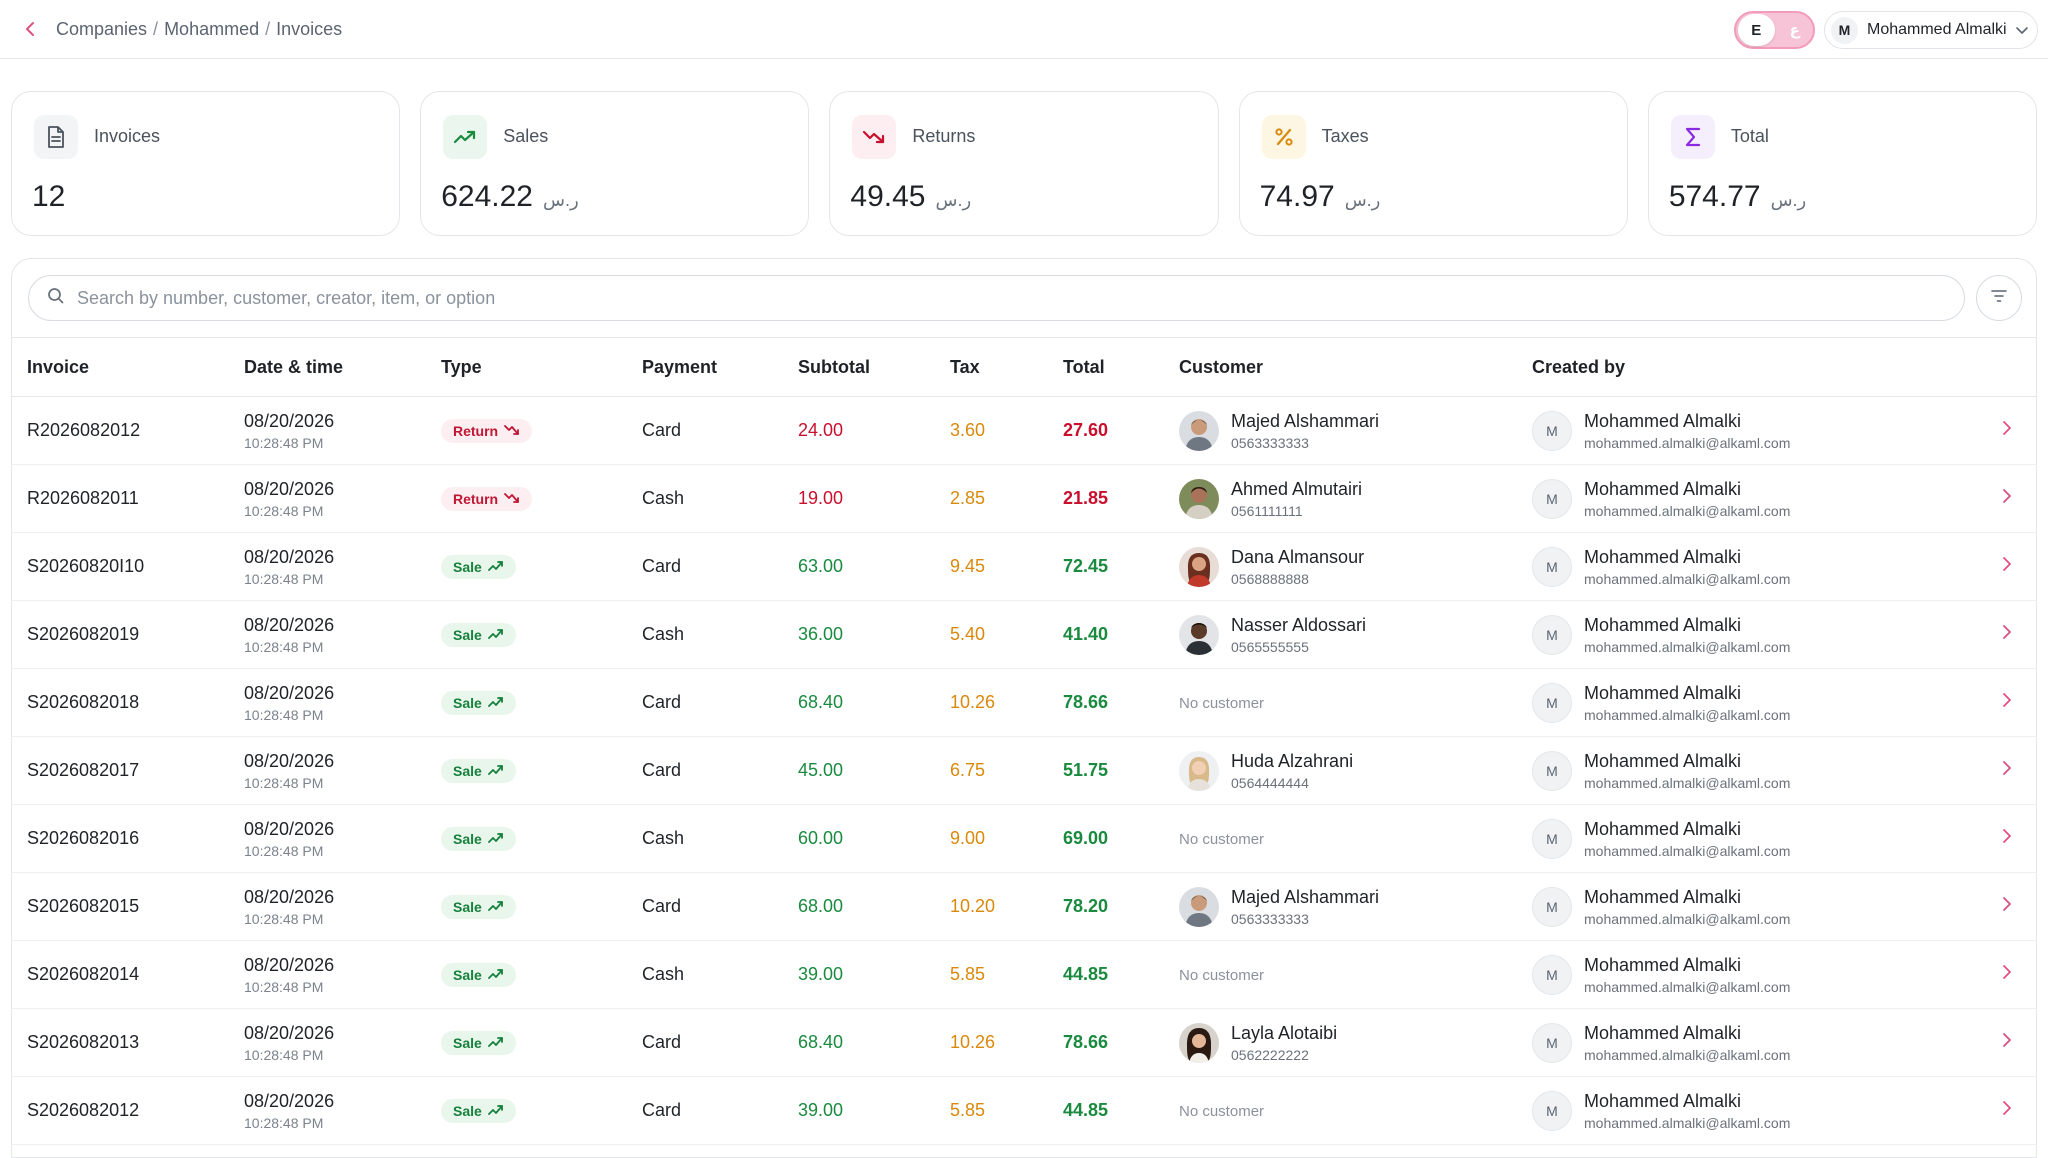  I want to click on customer-phone: 0568888888, so click(1270, 578).